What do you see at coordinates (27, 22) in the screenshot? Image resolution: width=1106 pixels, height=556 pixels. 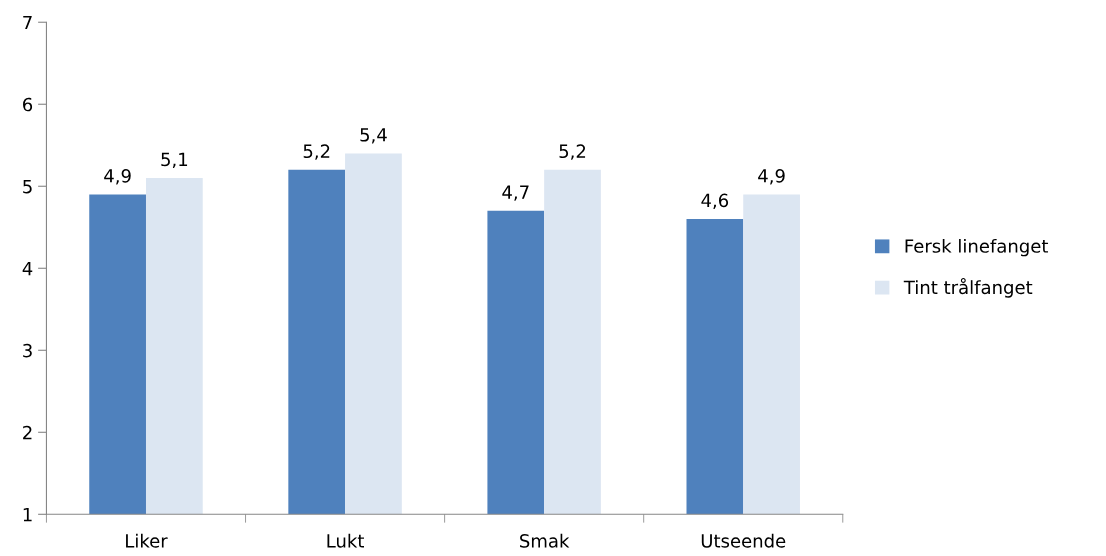 I see `y-tick-label: 7` at bounding box center [27, 22].